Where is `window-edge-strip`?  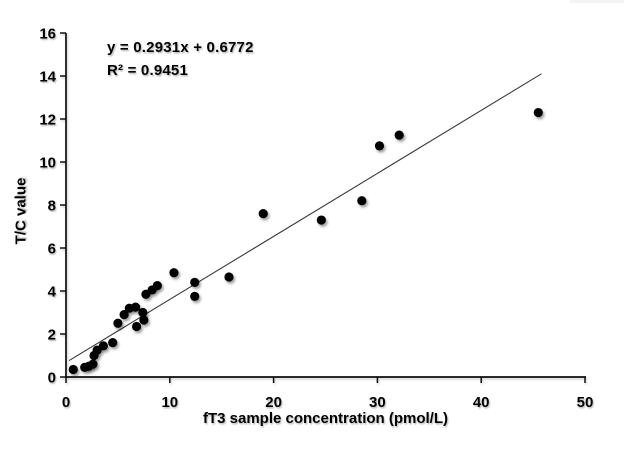
window-edge-strip is located at coordinates (597, 1).